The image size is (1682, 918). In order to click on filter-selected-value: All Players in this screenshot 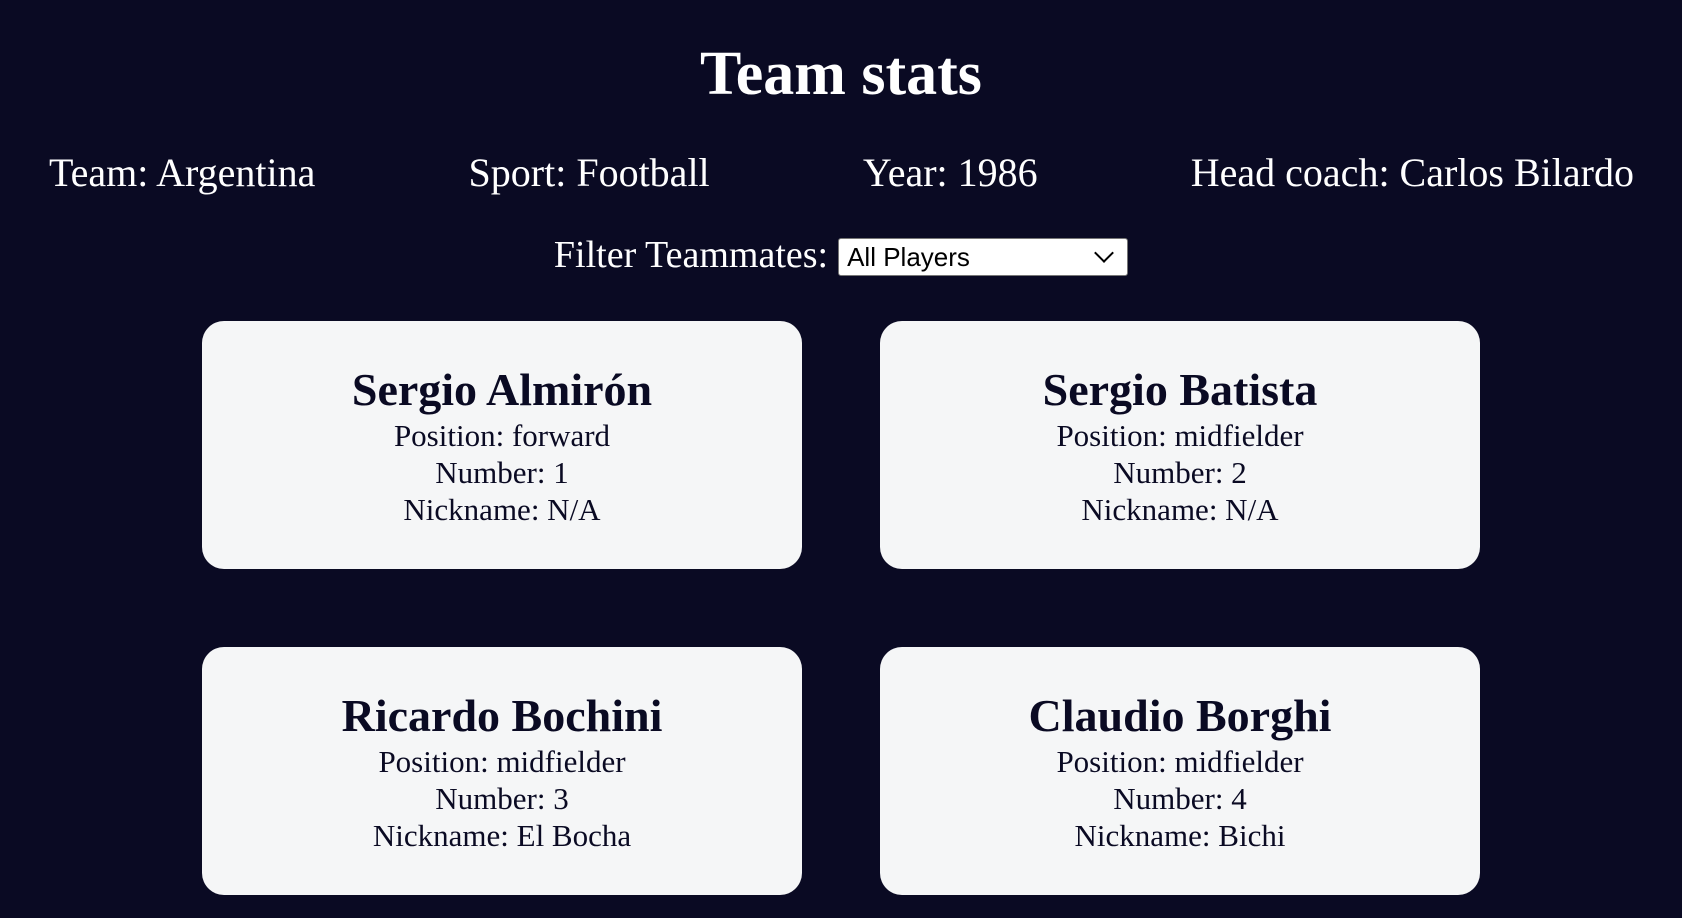, I will do `click(908, 257)`.